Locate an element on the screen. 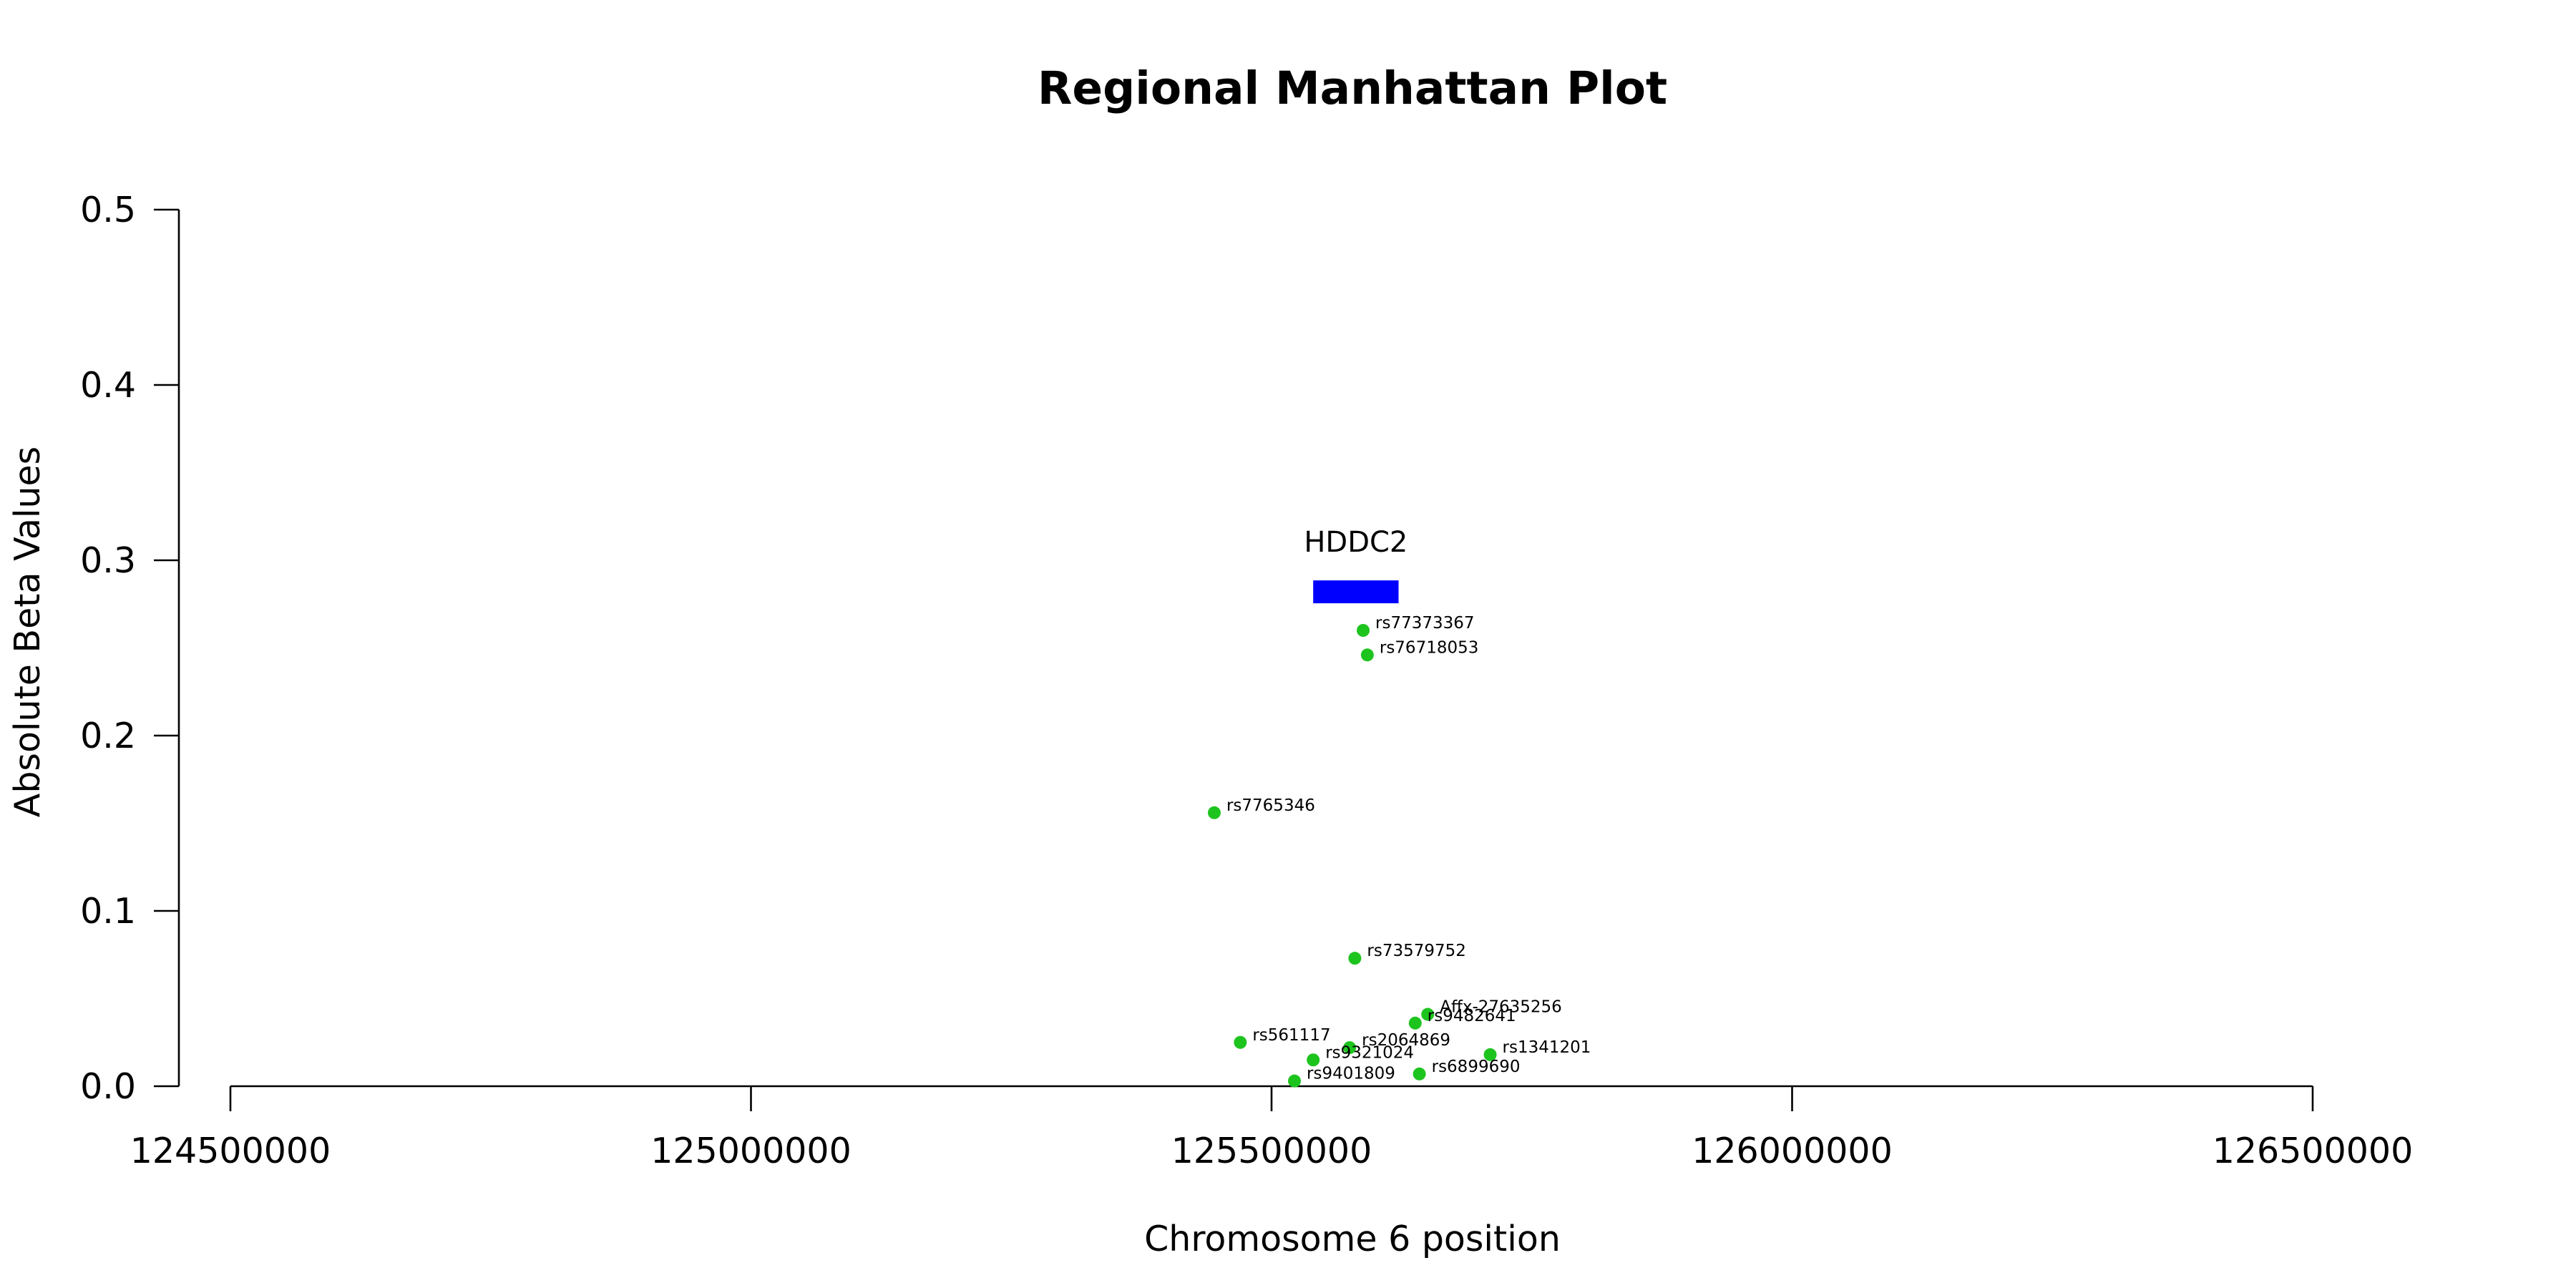  snp-label: rs9401809 is located at coordinates (1351, 1074).